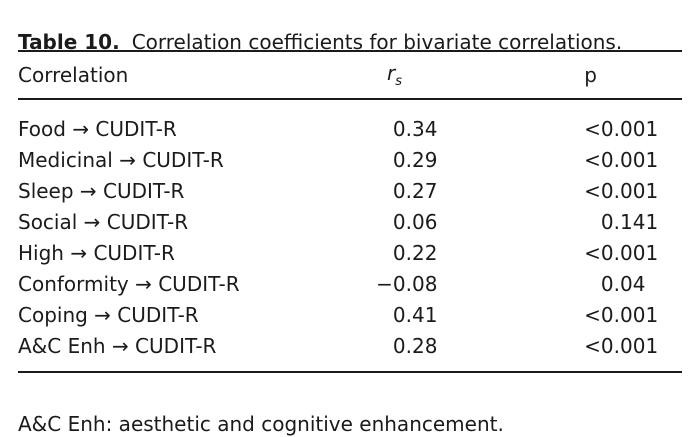 This screenshot has height=437, width=698. What do you see at coordinates (350, 351) in the screenshot?
I see `table-row: A&C Enh → CUDIT-R 0.28 <0.001` at bounding box center [350, 351].